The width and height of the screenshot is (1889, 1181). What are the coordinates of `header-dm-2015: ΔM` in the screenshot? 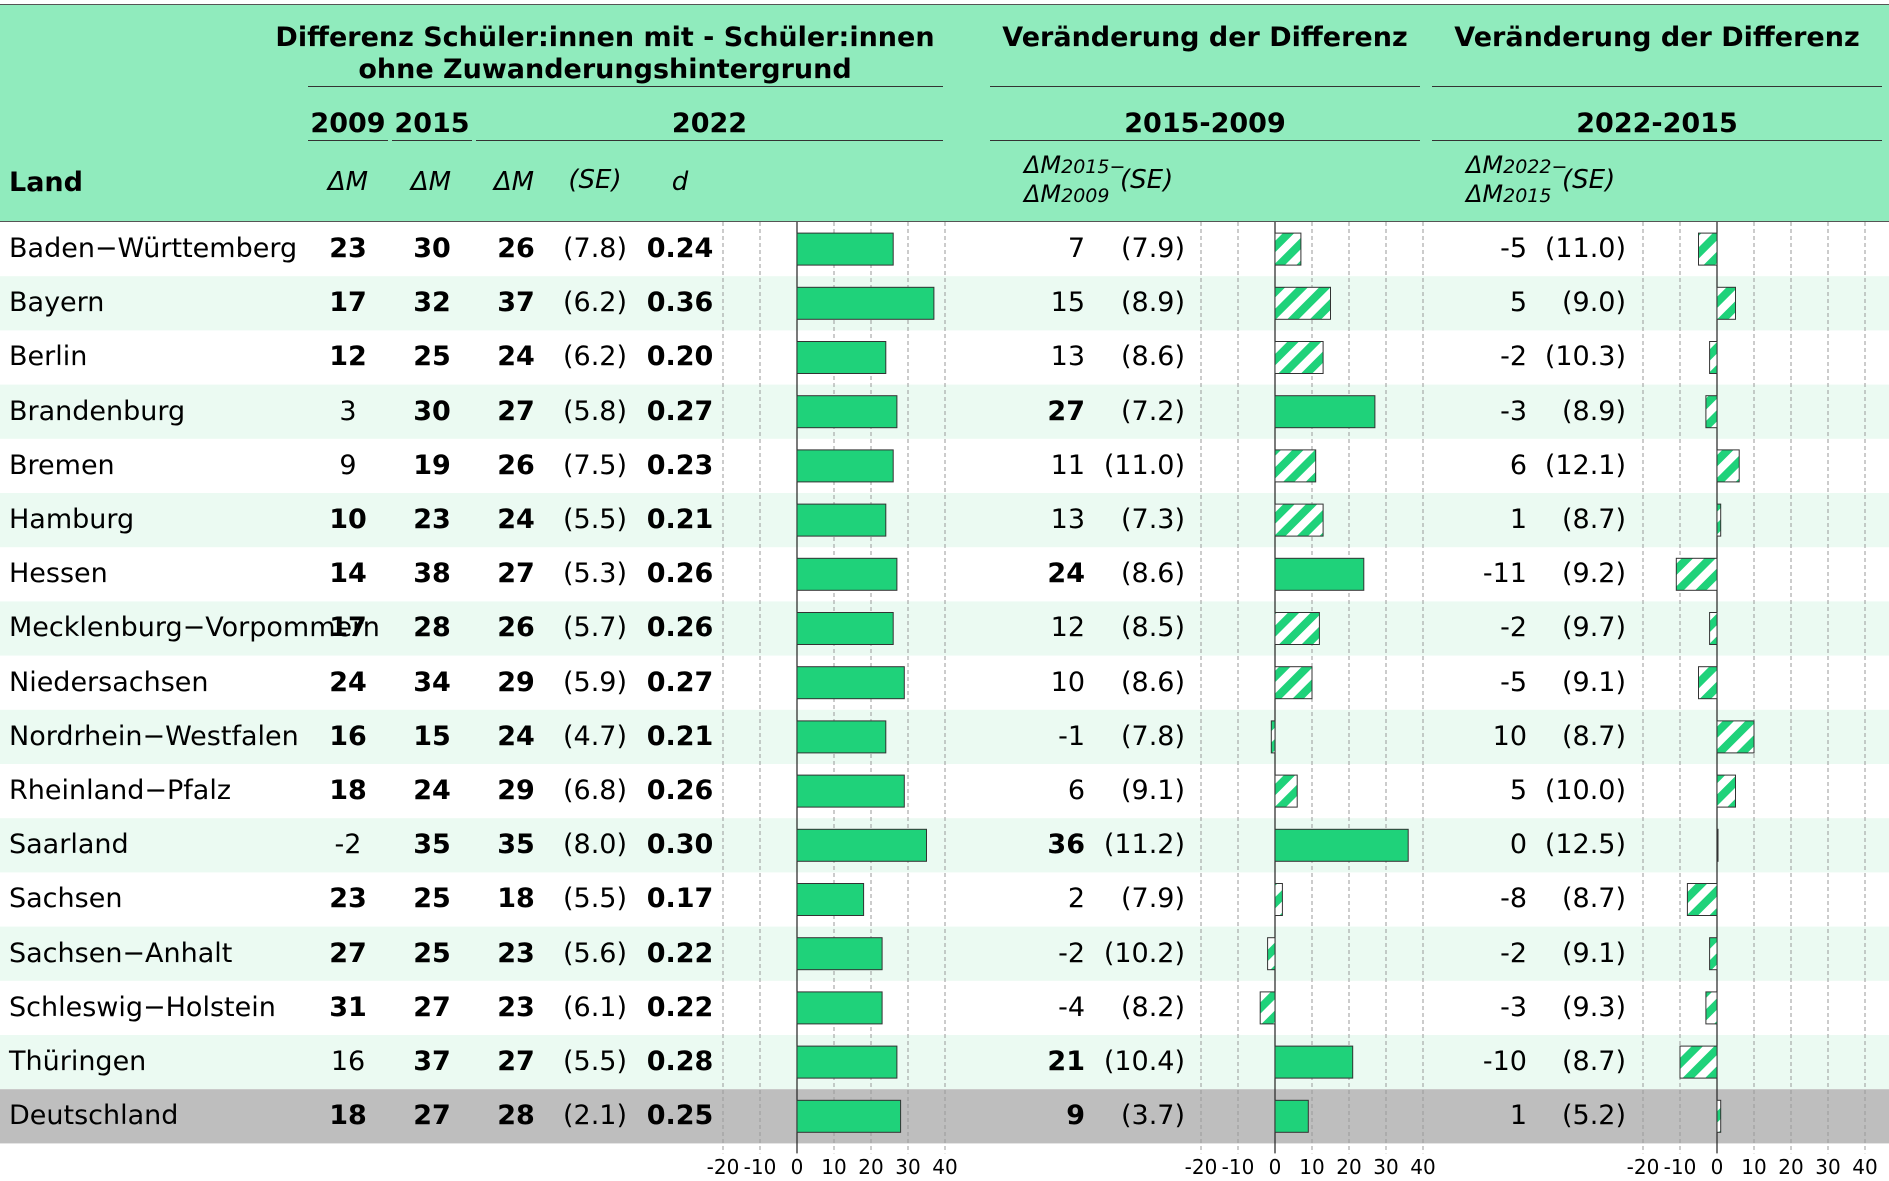 It's located at (431, 182).